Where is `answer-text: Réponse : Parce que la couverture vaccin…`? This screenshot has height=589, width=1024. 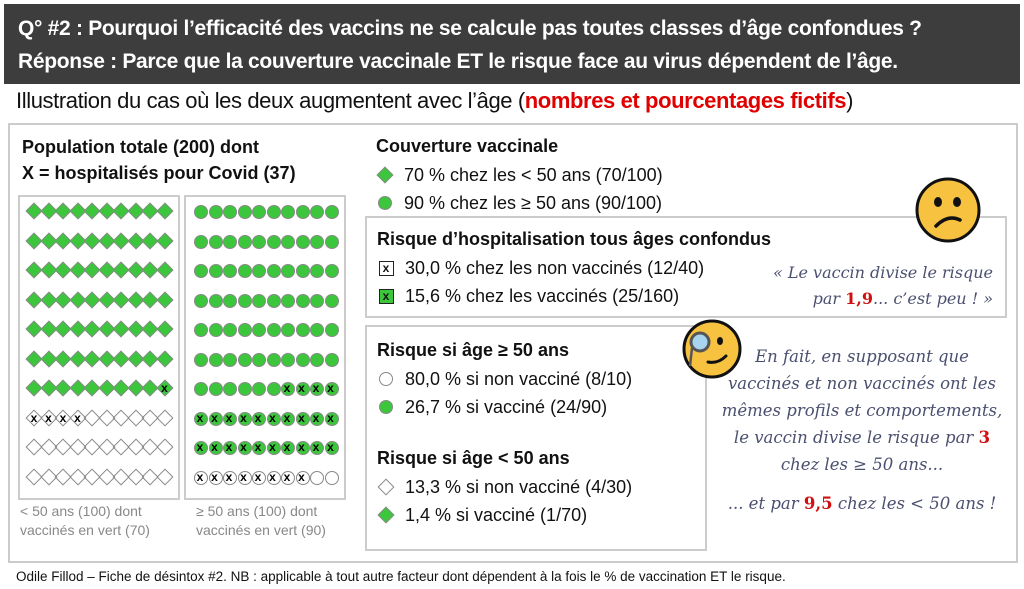 answer-text: Réponse : Parce que la couverture vaccin… is located at coordinates (458, 61).